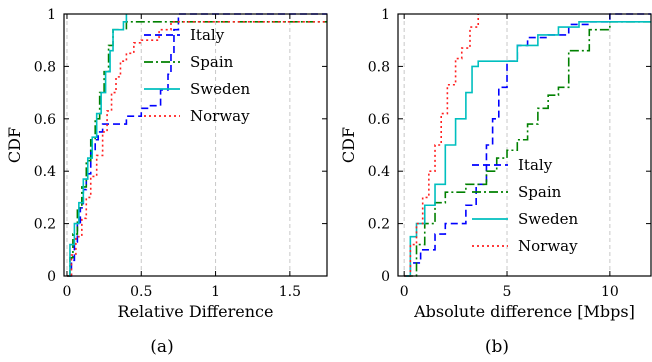  I want to click on x-axis-label: Relative Difference, so click(196, 311).